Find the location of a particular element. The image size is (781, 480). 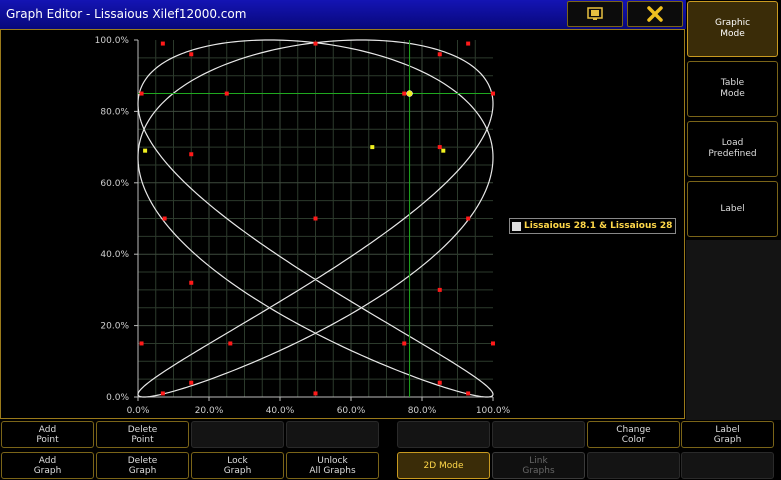

link-graphs-button: Link Graphs is located at coordinates (538, 465).